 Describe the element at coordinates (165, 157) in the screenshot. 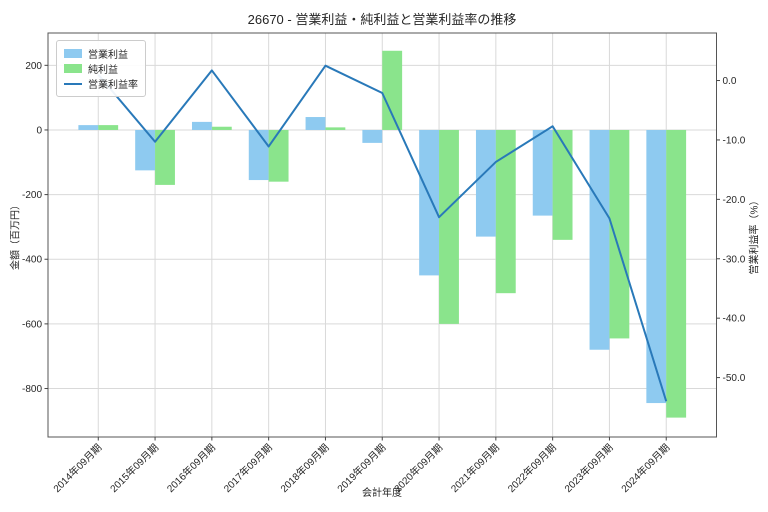

I see `bar-net-profit-2015年09月期` at that location.